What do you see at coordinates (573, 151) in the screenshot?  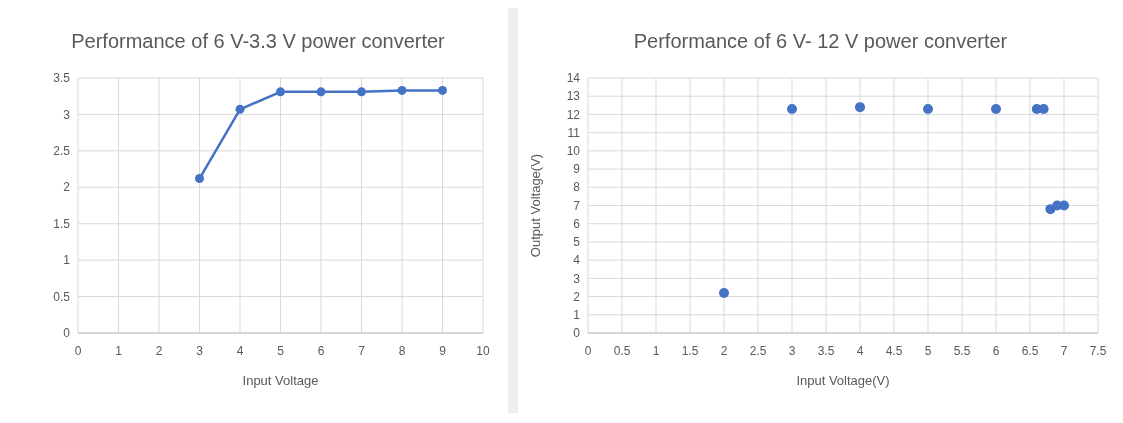 I see `y-tick-label: 10` at bounding box center [573, 151].